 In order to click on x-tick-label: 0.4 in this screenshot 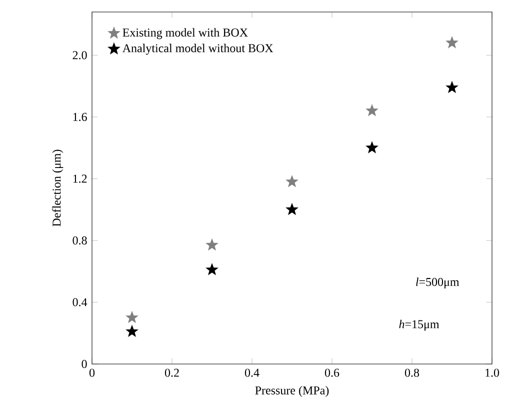, I will do `click(252, 372)`.